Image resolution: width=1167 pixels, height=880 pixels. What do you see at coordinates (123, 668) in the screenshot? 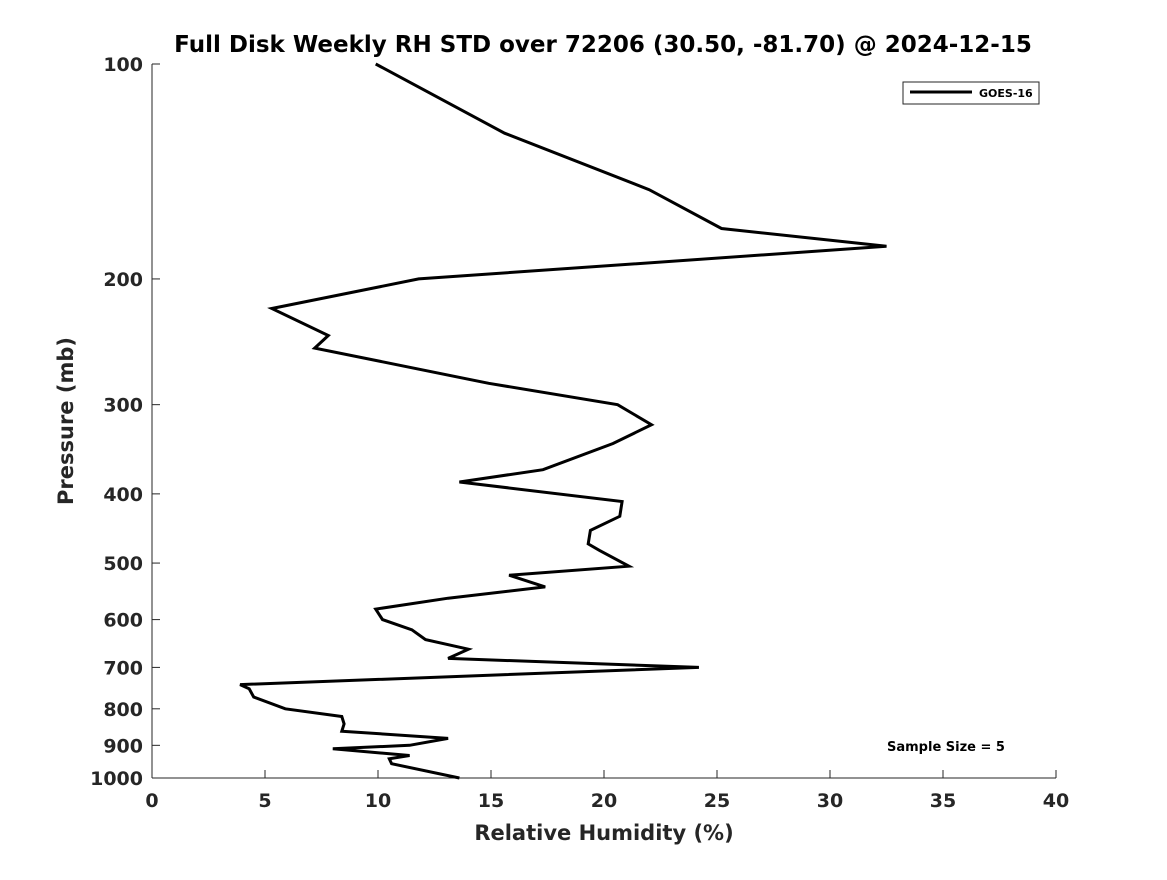
I see `y-tick-label: 700` at bounding box center [123, 668].